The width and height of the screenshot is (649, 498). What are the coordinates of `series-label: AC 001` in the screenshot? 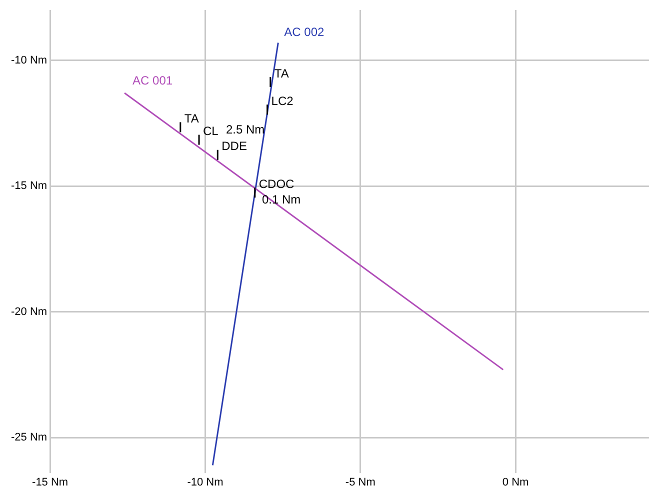 It's located at (152, 80).